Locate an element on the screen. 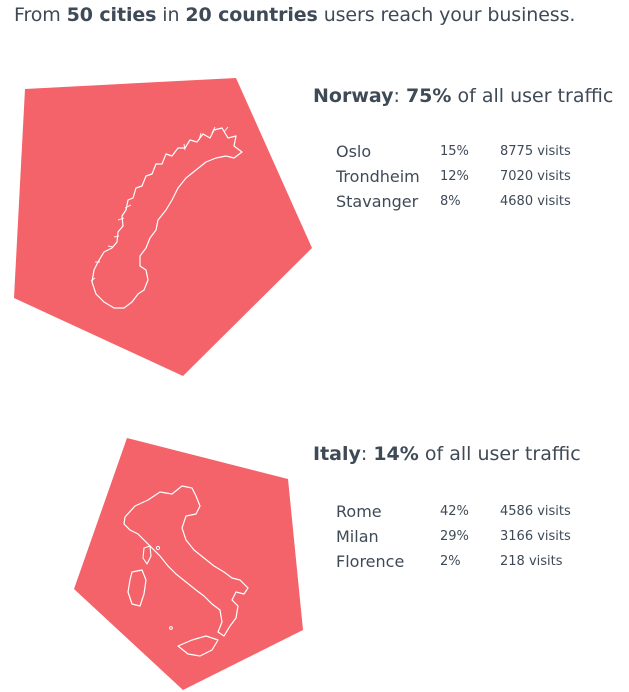 This screenshot has width=629, height=692. city-visits: 3166 visits is located at coordinates (535, 536).